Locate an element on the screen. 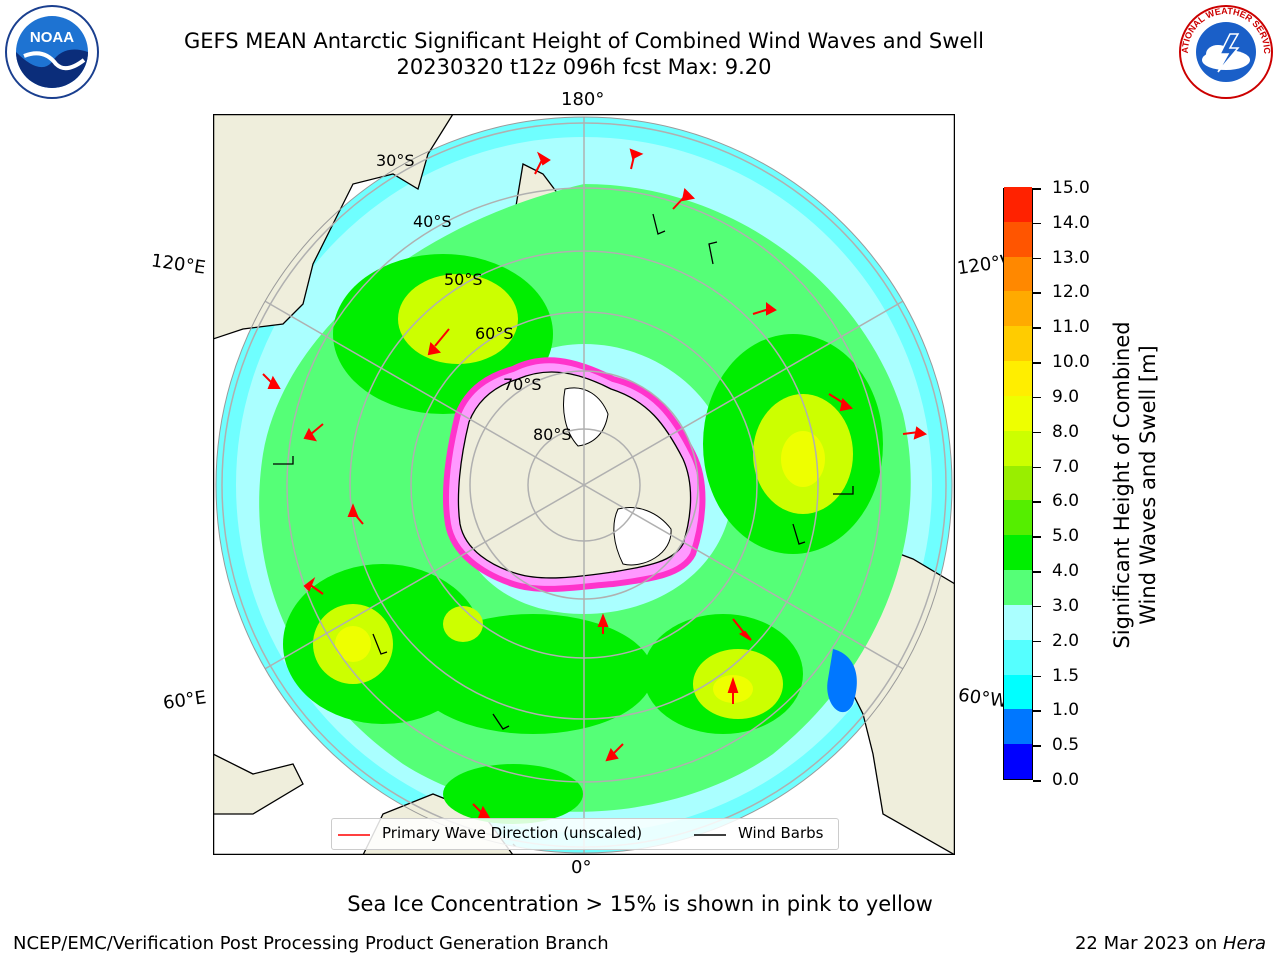  colorbar-tick-label: 0.5 is located at coordinates (1066, 745).